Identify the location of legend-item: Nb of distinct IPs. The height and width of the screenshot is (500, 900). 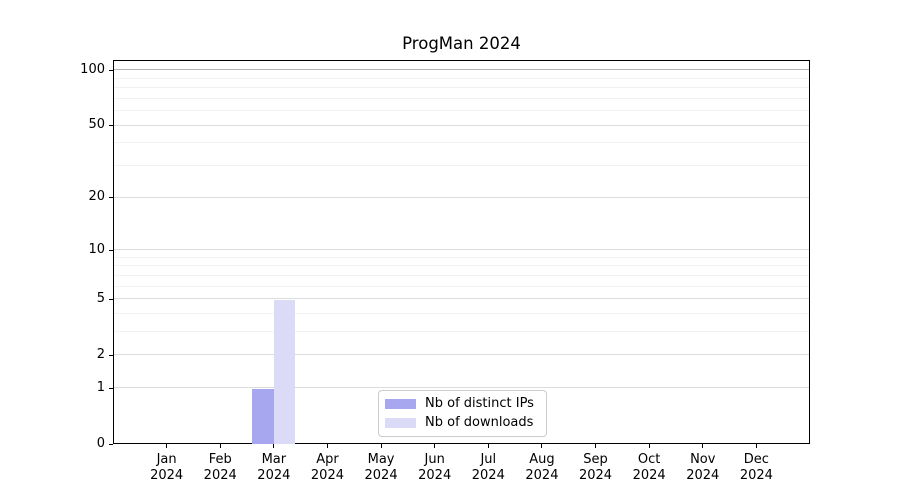
(465, 404).